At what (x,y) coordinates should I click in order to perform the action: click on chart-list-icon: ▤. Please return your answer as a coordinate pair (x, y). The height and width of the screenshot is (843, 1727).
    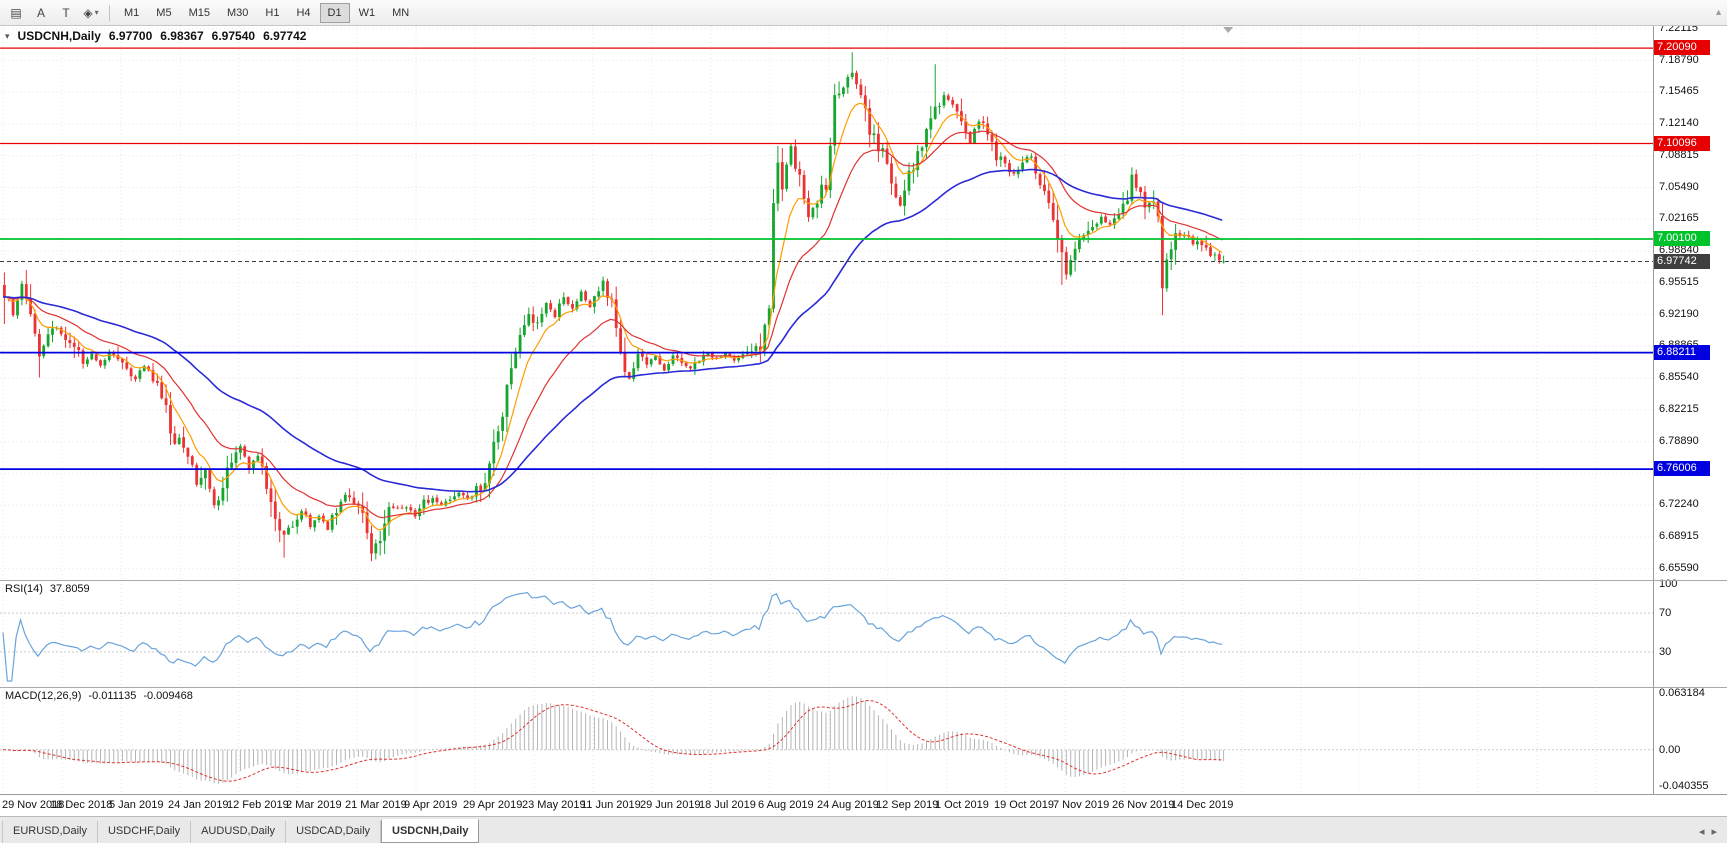
    Looking at the image, I should click on (16, 13).